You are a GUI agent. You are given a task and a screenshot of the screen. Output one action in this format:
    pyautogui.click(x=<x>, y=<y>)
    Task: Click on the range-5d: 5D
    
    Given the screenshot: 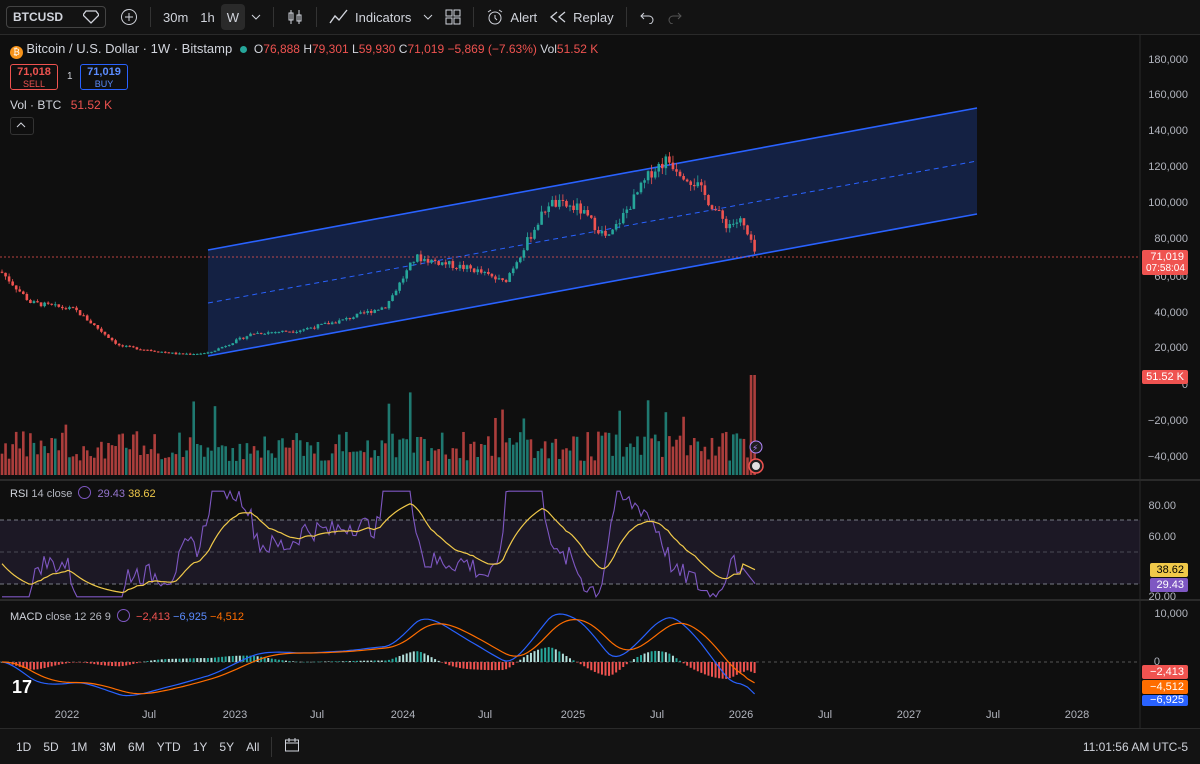 What is the action you would take?
    pyautogui.click(x=51, y=746)
    